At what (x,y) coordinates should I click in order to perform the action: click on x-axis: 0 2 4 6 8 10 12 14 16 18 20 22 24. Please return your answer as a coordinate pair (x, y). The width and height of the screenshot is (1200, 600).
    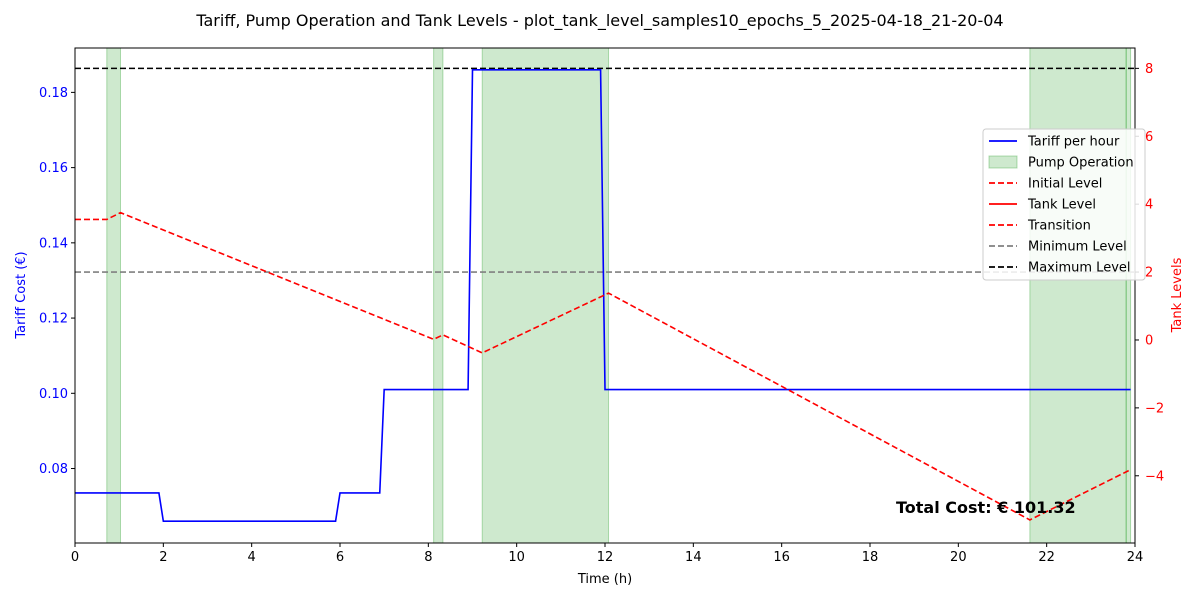
    Looking at the image, I should click on (607, 554).